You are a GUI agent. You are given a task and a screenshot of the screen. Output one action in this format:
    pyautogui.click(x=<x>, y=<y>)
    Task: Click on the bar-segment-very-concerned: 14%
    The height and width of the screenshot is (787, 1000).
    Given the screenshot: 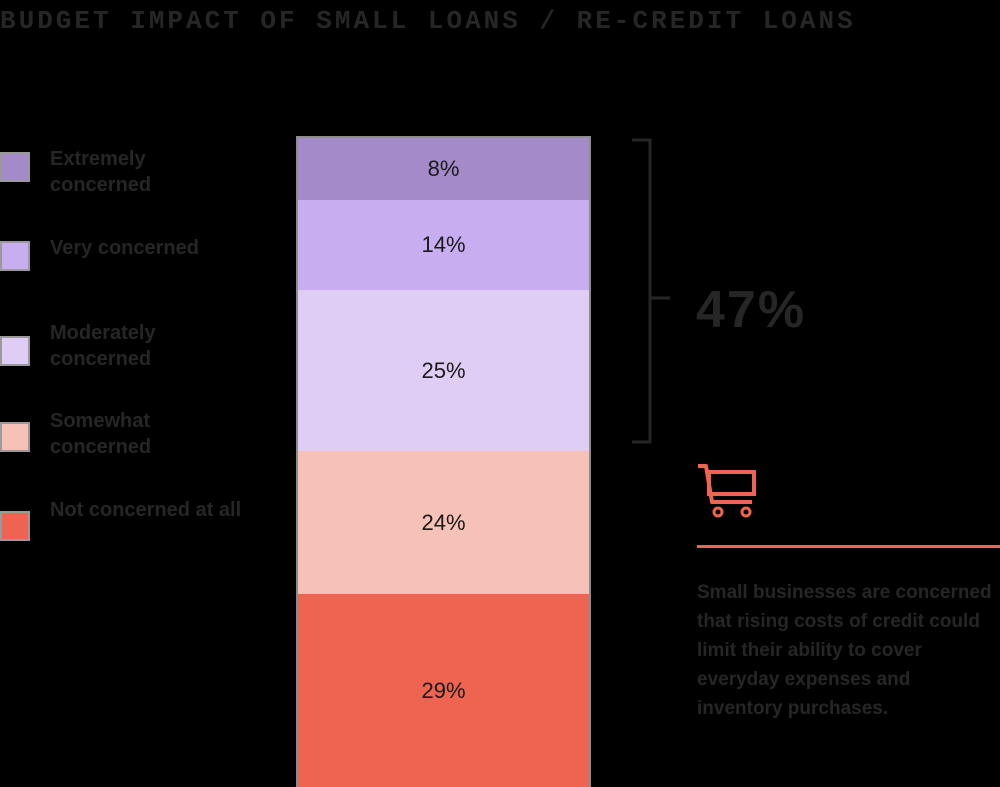 What is the action you would take?
    pyautogui.click(x=443, y=245)
    